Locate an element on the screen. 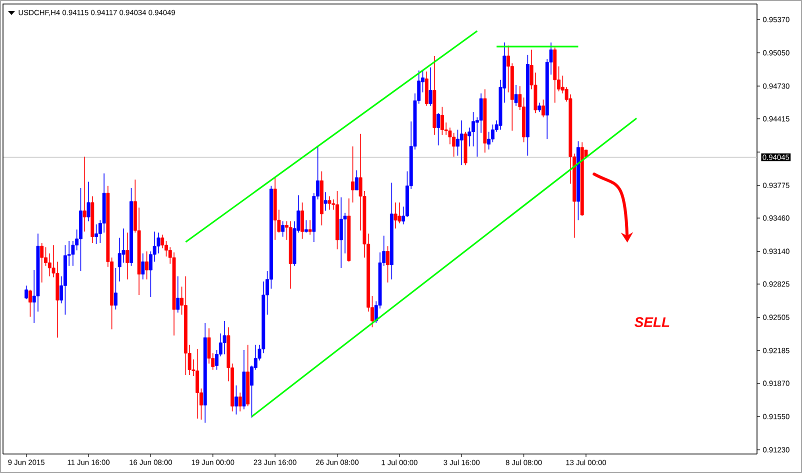  annotation: SELL is located at coordinates (652, 322).